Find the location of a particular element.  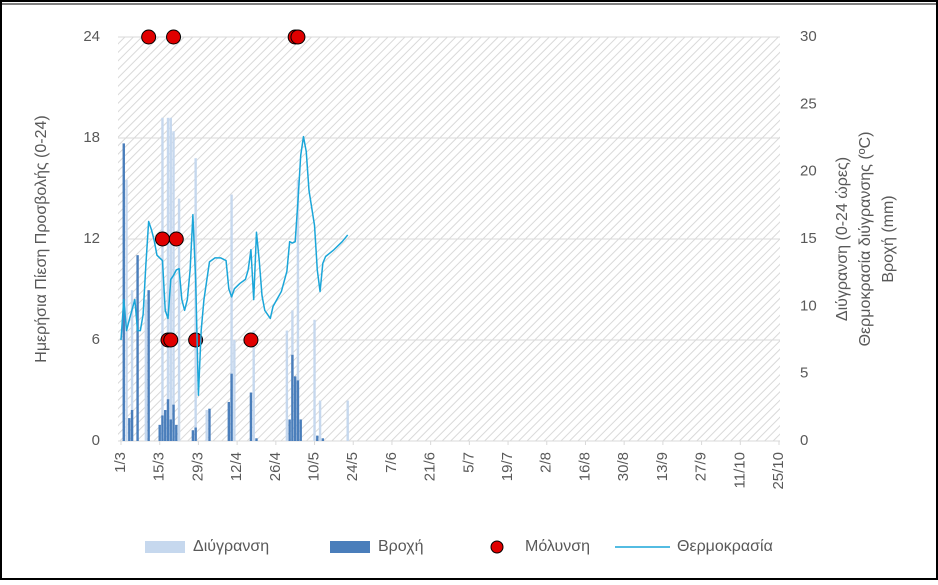

x-tick-label: 5/7 is located at coordinates (468, 462).